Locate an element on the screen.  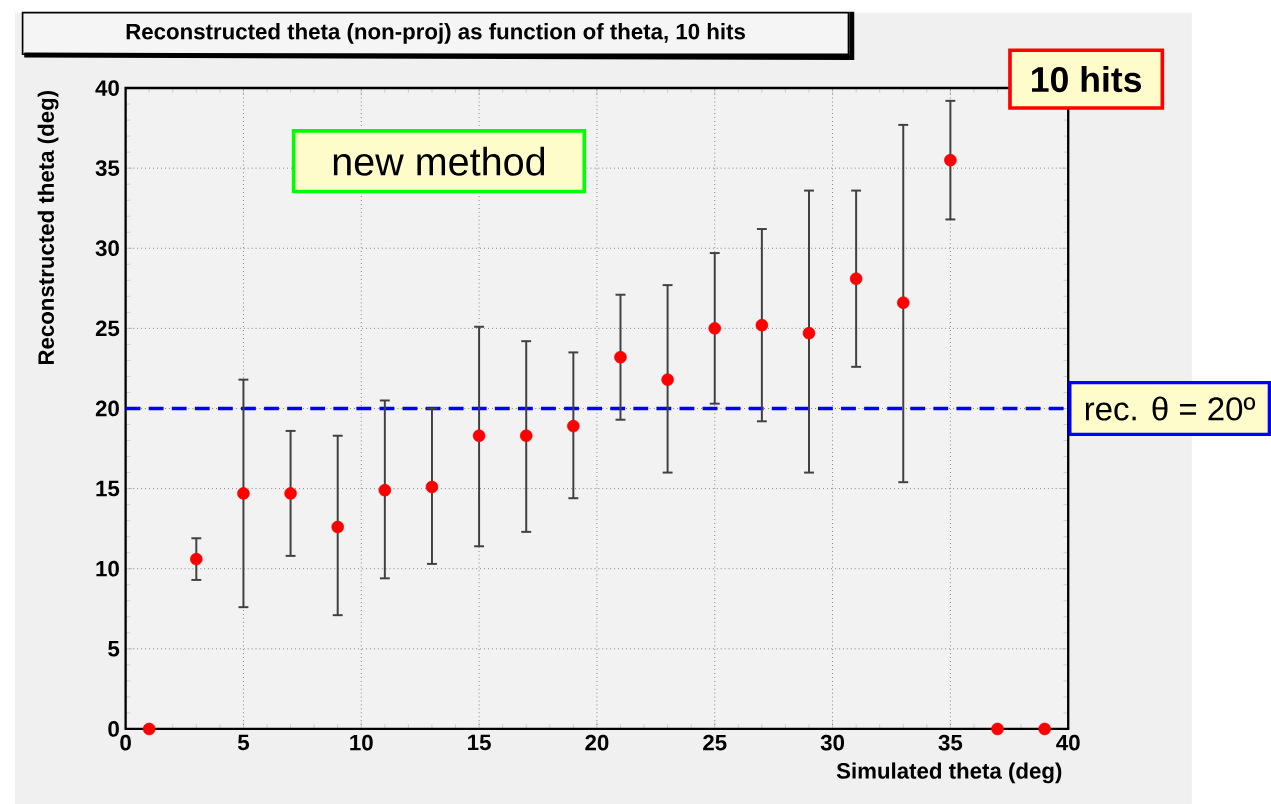
x-tick-label: 35 is located at coordinates (950, 742).